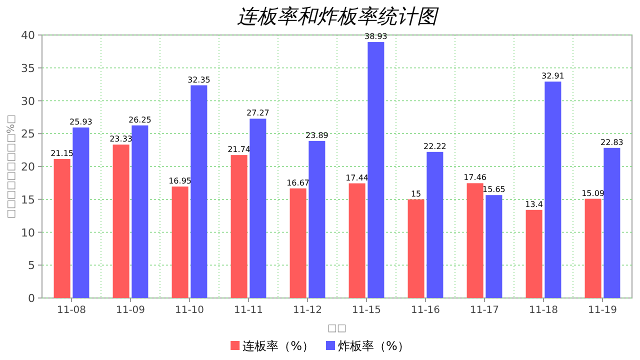 The height and width of the screenshot is (360, 640). I want to click on y-tick-label: 0, so click(31, 298).